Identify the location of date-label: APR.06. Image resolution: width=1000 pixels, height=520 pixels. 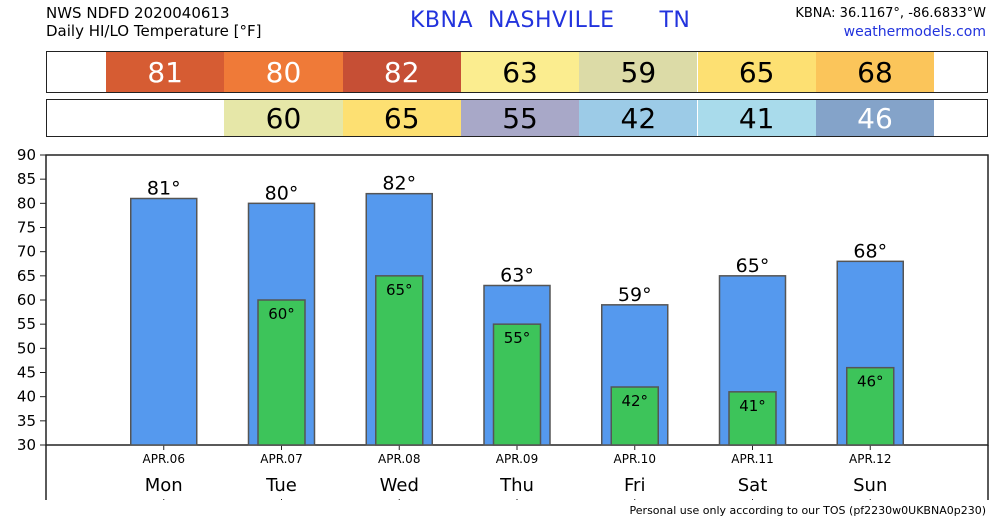
(164, 459).